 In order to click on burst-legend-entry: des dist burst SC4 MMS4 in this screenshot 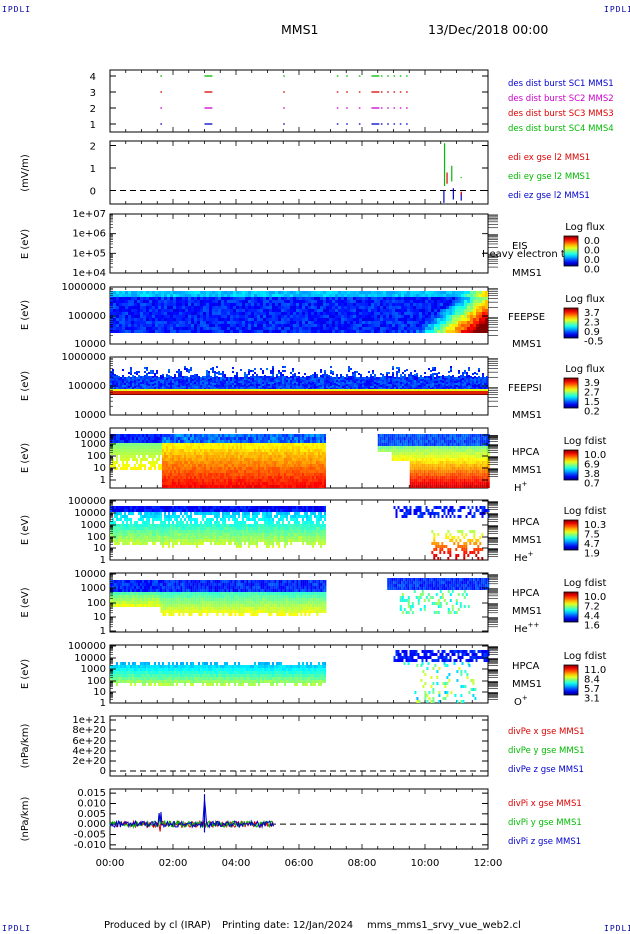, I will do `click(561, 129)`.